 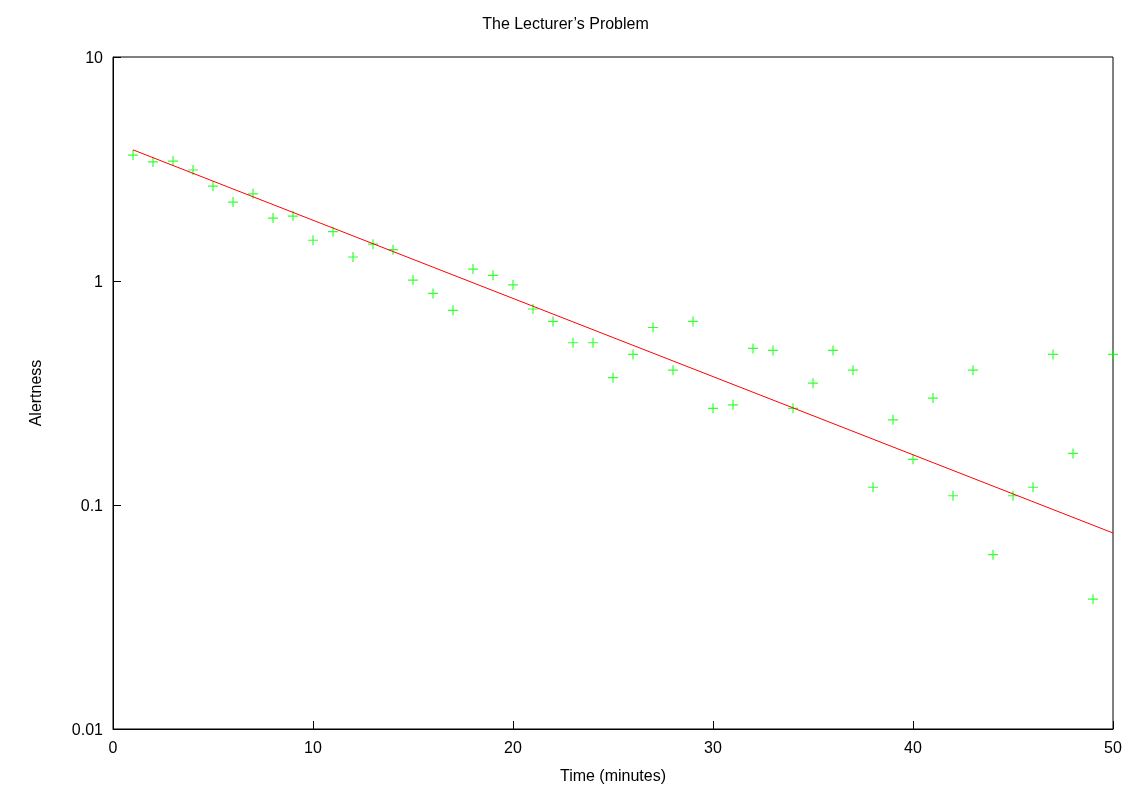 What do you see at coordinates (99, 281) in the screenshot?
I see `y-tick-label: 1` at bounding box center [99, 281].